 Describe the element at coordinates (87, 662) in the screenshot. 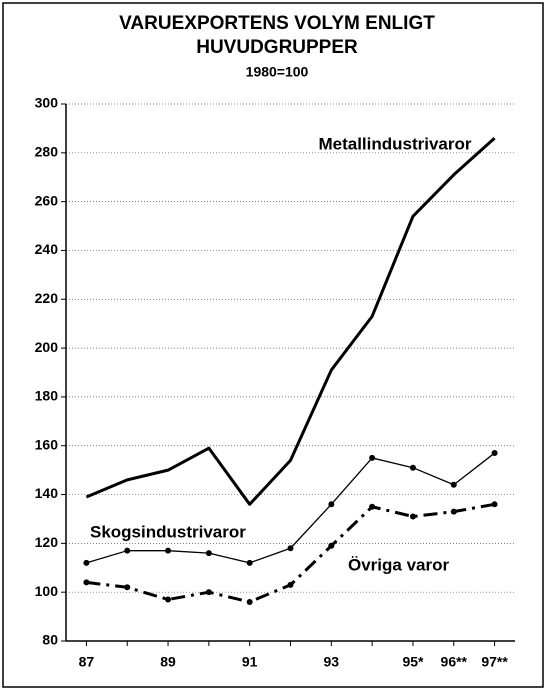

I see `x-tick-label: 87` at that location.